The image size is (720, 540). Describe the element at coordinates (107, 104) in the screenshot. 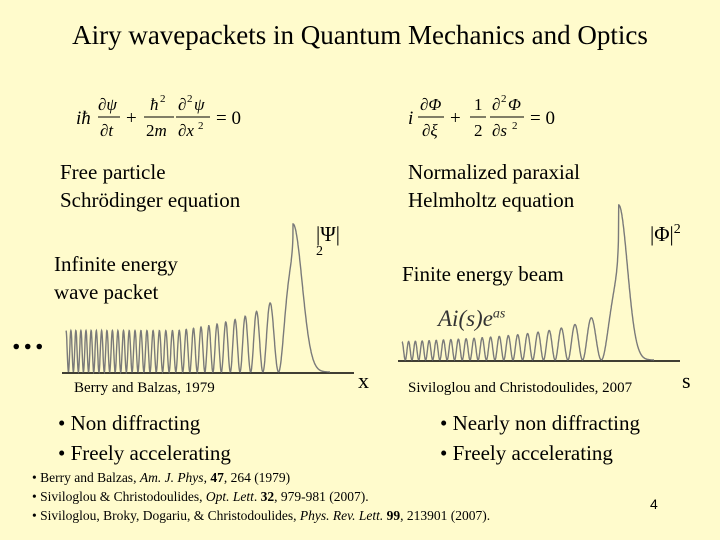

I see `svg-text: ∂ψ` at that location.